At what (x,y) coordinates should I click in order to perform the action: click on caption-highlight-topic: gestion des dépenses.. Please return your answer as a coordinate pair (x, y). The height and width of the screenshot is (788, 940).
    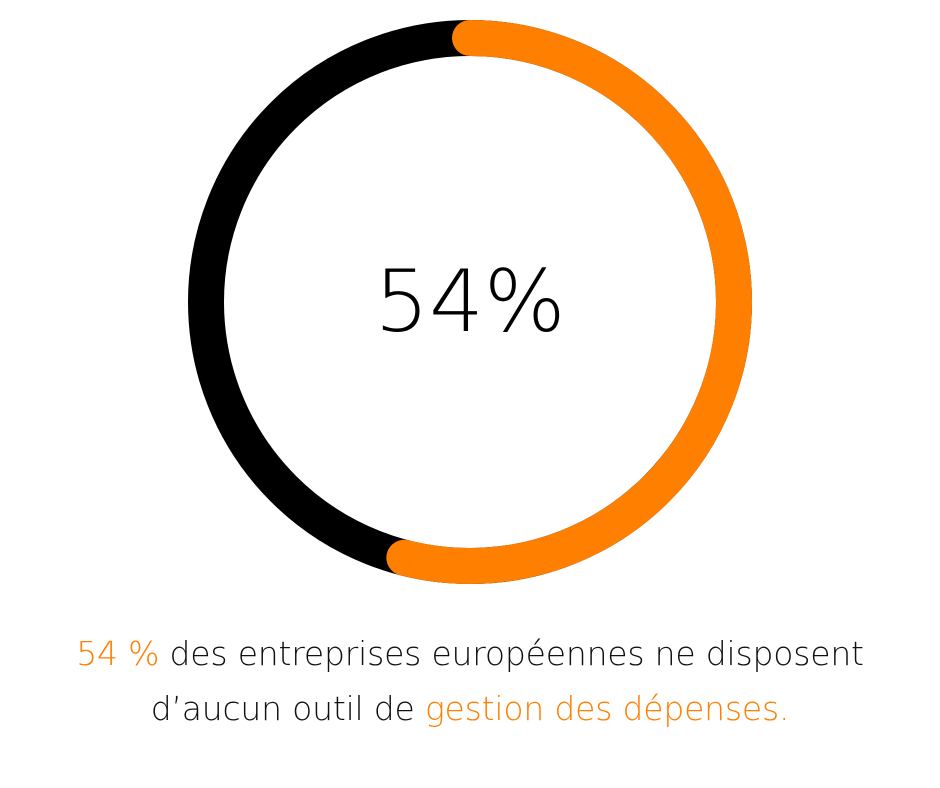
    Looking at the image, I should click on (607, 708).